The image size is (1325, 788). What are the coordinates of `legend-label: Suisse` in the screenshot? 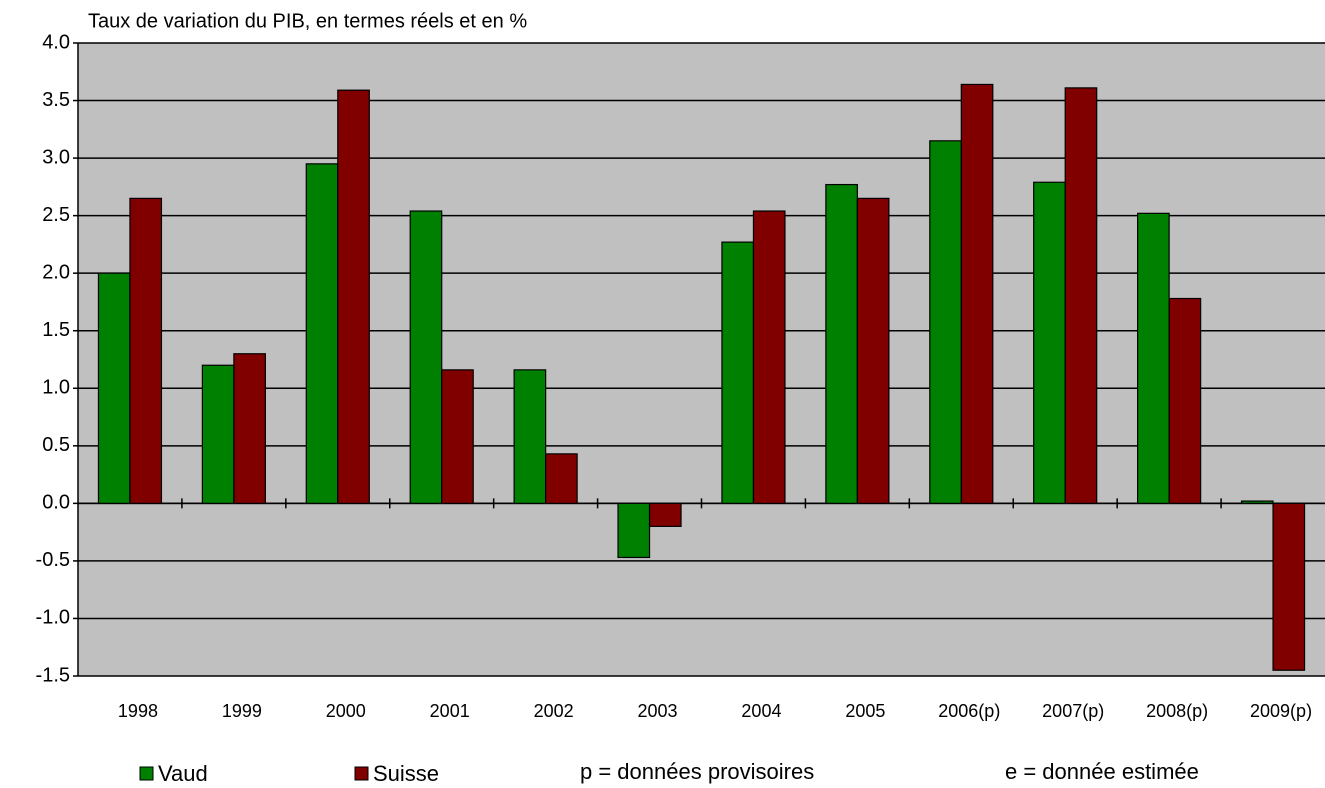 It's located at (406, 773).